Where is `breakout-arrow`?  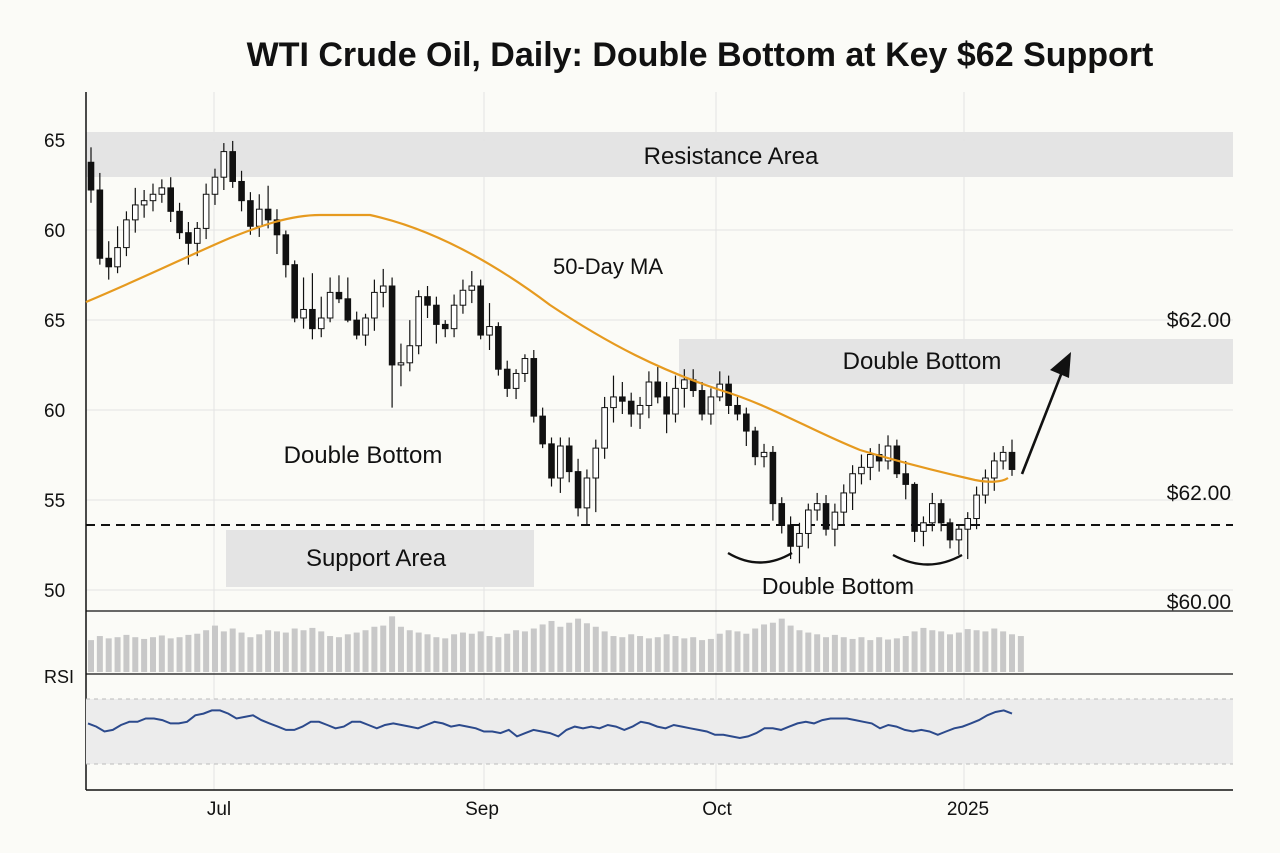 breakout-arrow is located at coordinates (1042, 423).